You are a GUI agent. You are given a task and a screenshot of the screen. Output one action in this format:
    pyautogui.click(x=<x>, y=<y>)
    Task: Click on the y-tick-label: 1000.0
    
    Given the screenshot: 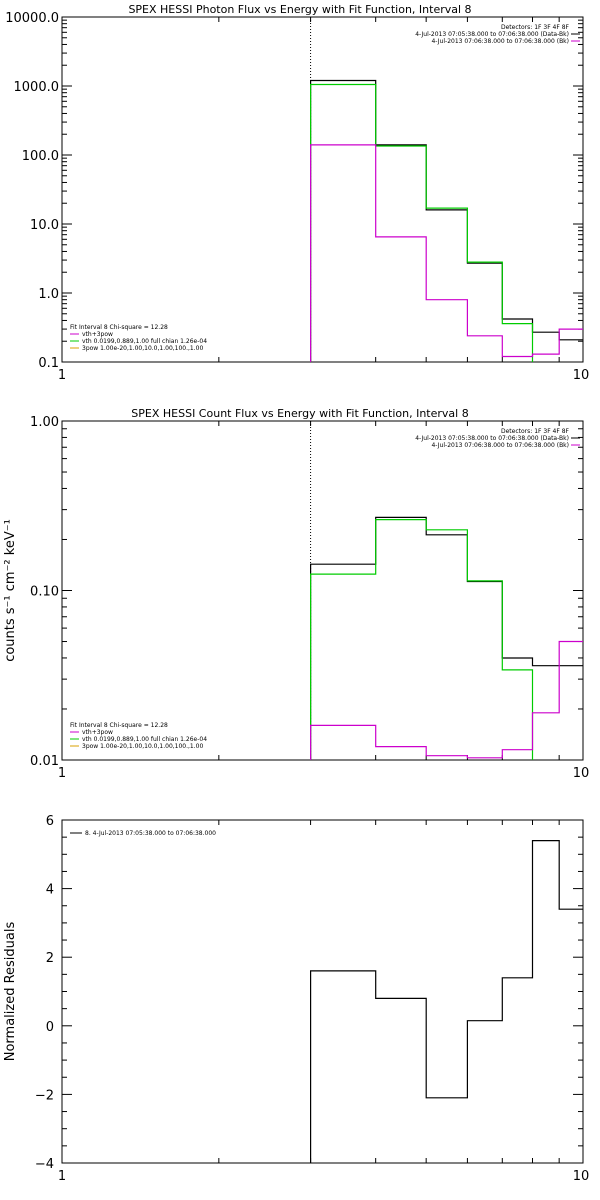 What is the action you would take?
    pyautogui.click(x=37, y=87)
    